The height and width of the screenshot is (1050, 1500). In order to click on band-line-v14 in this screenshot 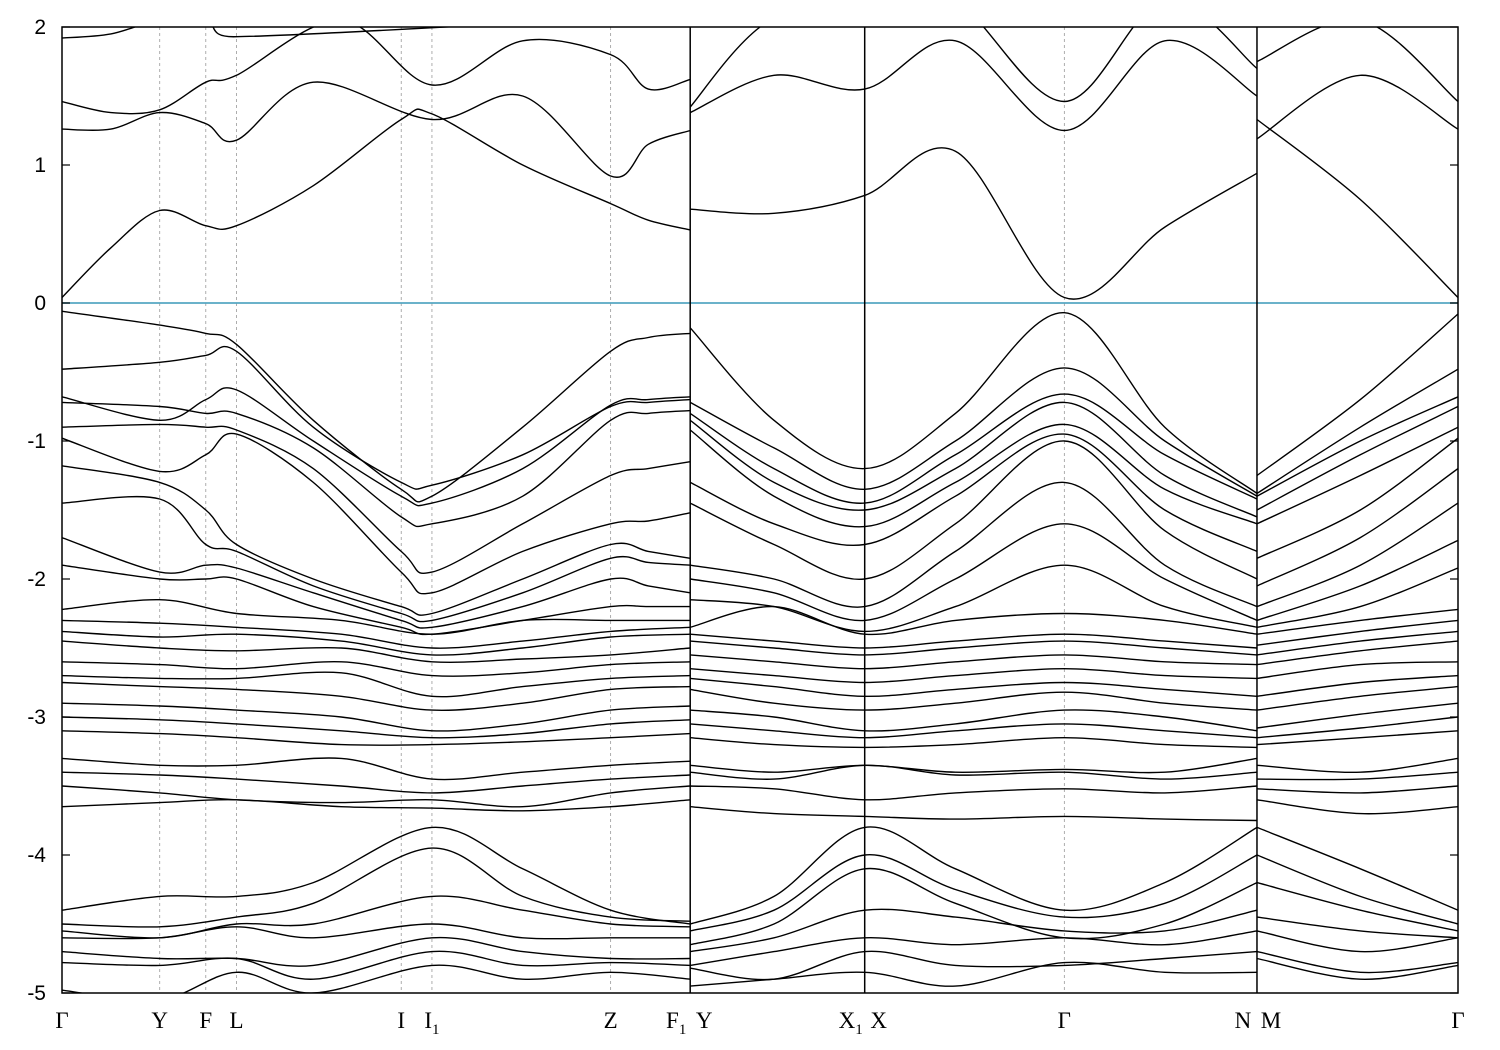, I will do `click(760, 655)`.